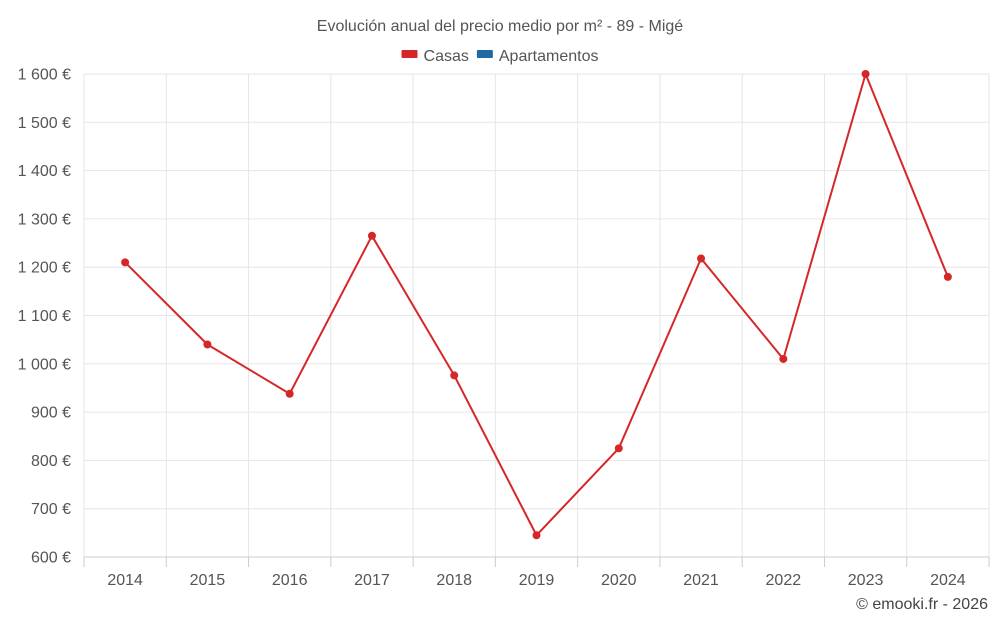 The width and height of the screenshot is (1000, 625). Describe the element at coordinates (44, 364) in the screenshot. I see `y-tick-label: 1 000 €` at that location.